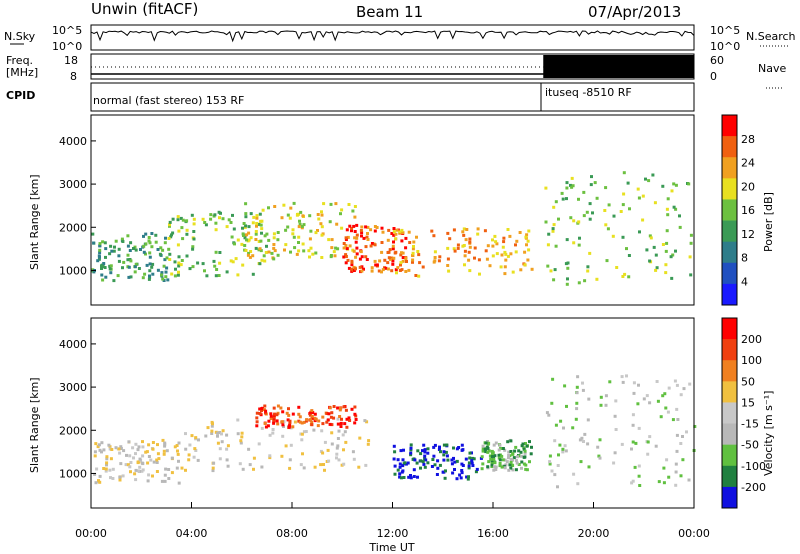  Describe the element at coordinates (768, 222) in the screenshot. I see `power-colorbar-label: Power [dB]` at that location.